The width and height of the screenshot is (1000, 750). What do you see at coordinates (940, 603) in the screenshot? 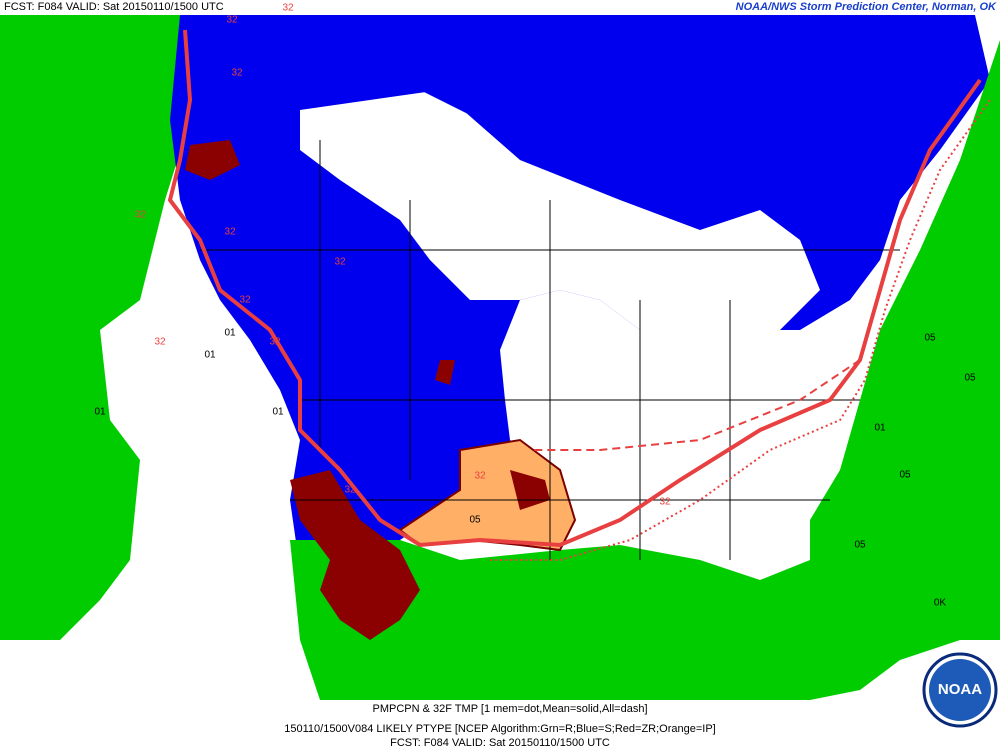
I see `contour-label: 0K` at bounding box center [940, 603].